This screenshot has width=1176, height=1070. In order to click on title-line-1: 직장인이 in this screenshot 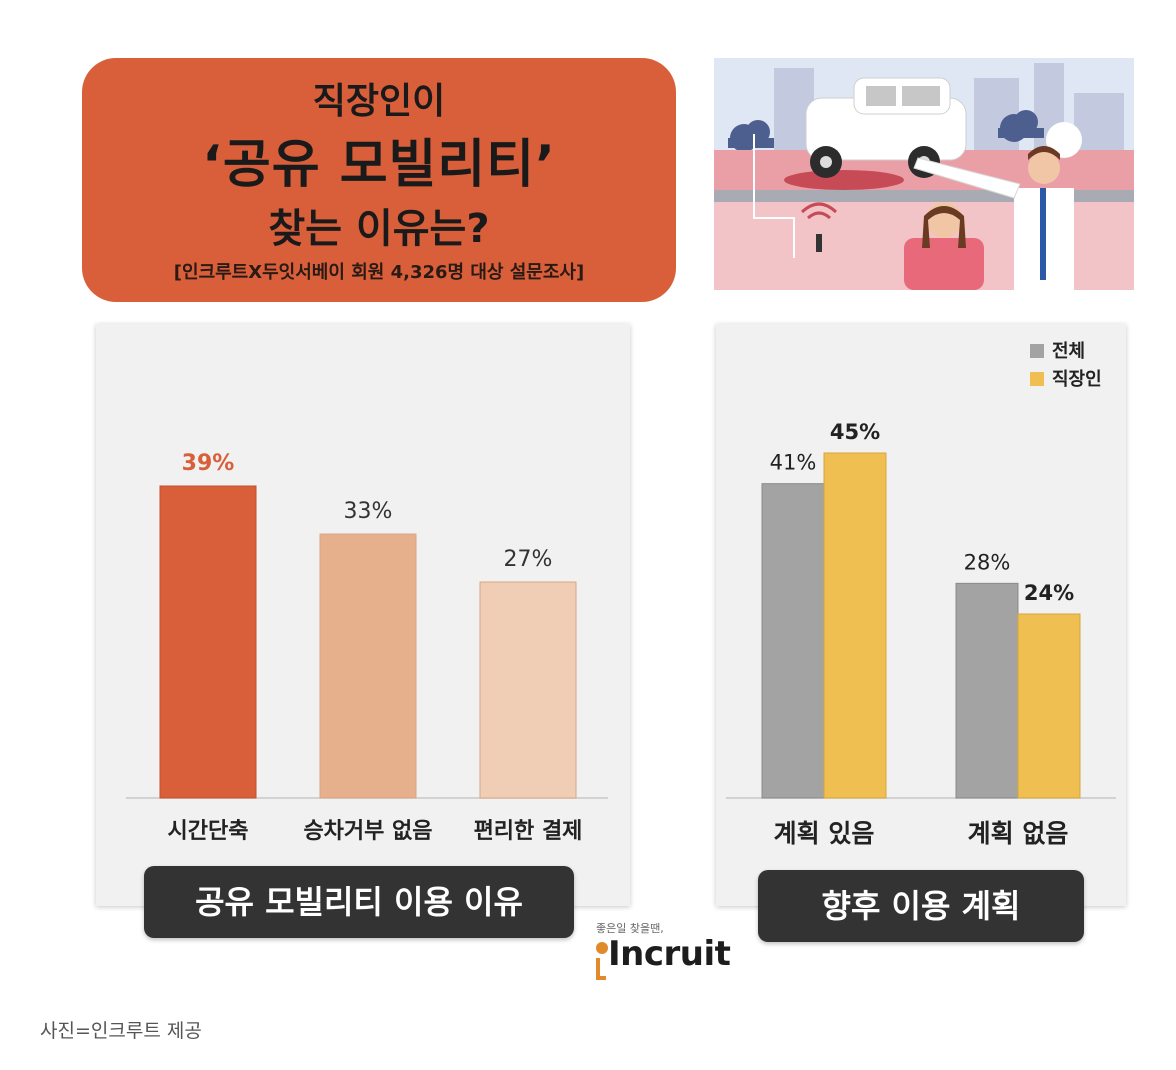, I will do `click(379, 101)`.